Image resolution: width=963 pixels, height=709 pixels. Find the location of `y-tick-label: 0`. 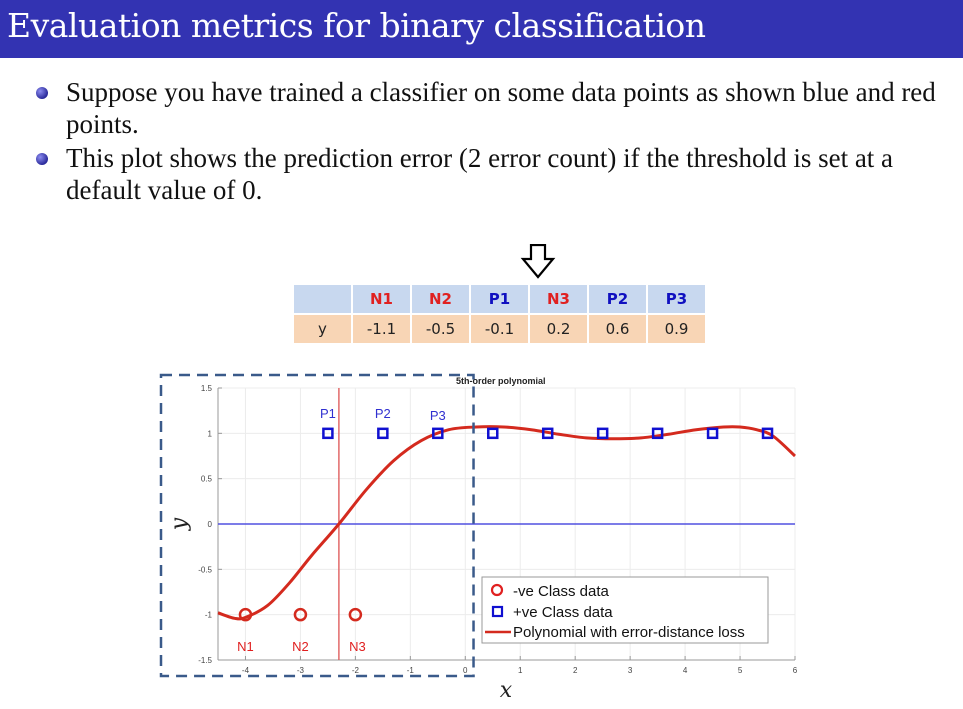

y-tick-label: 0 is located at coordinates (210, 524).